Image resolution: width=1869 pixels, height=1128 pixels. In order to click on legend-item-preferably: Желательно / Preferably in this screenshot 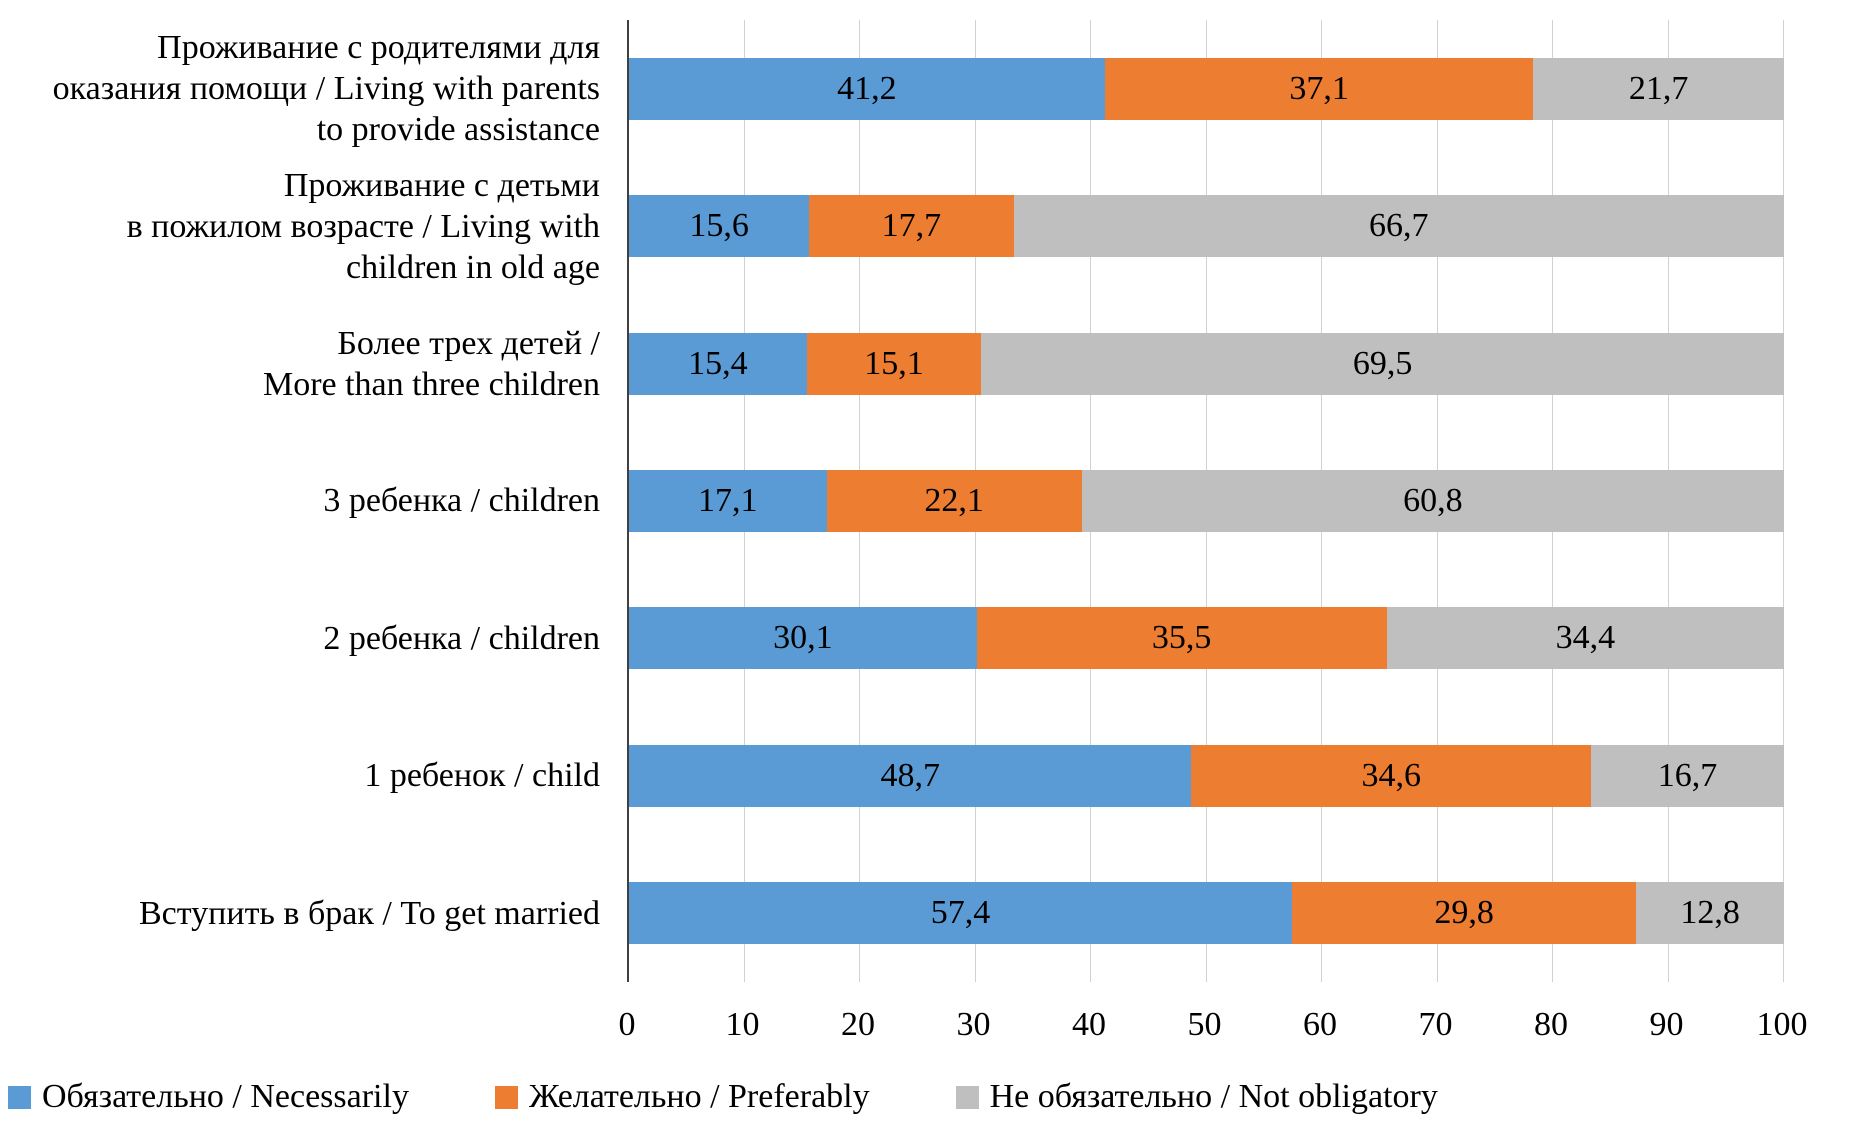, I will do `click(682, 1097)`.